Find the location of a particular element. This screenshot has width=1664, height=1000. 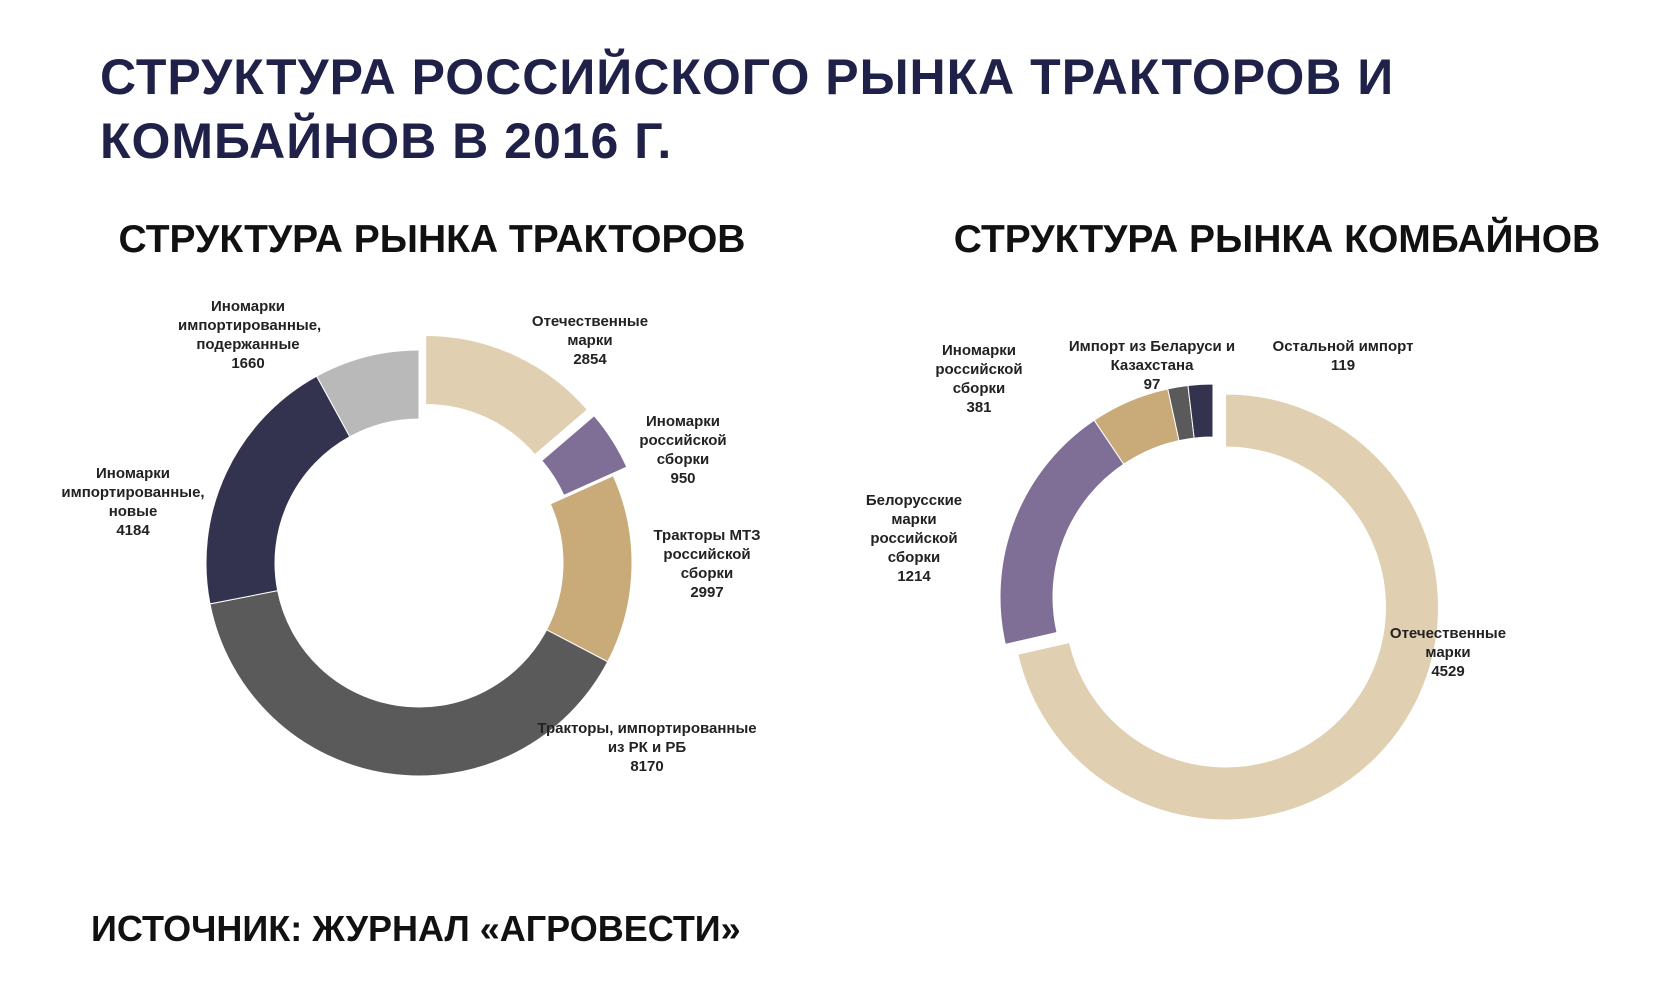

label-value: 950 is located at coordinates (683, 478).